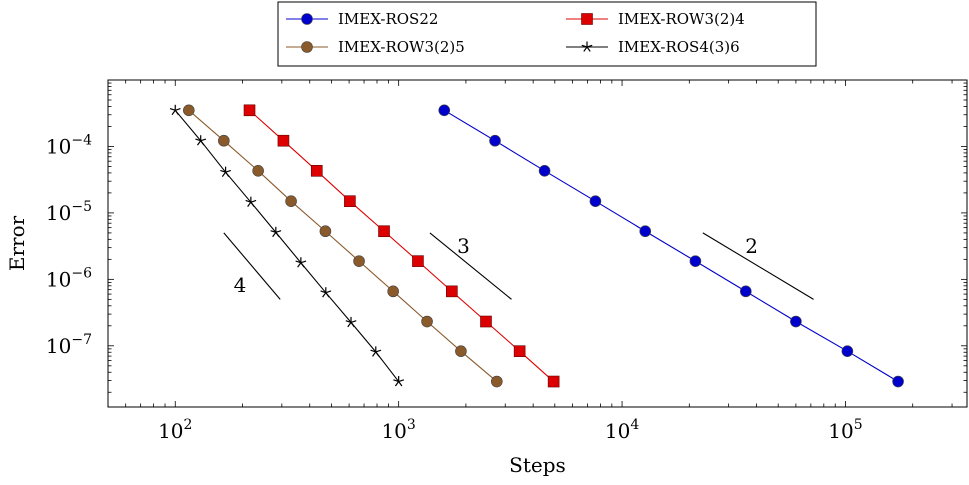 This screenshot has width=969, height=485. I want to click on x-tick-label: 10⁴, so click(622, 430).